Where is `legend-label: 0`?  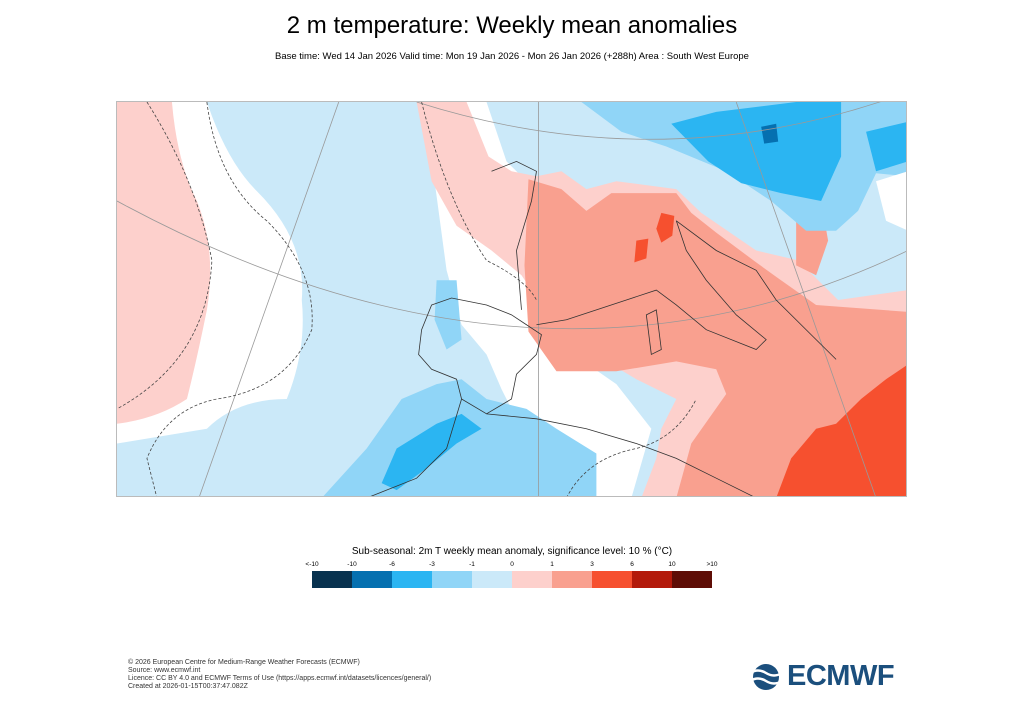
legend-label: 0 is located at coordinates (512, 564).